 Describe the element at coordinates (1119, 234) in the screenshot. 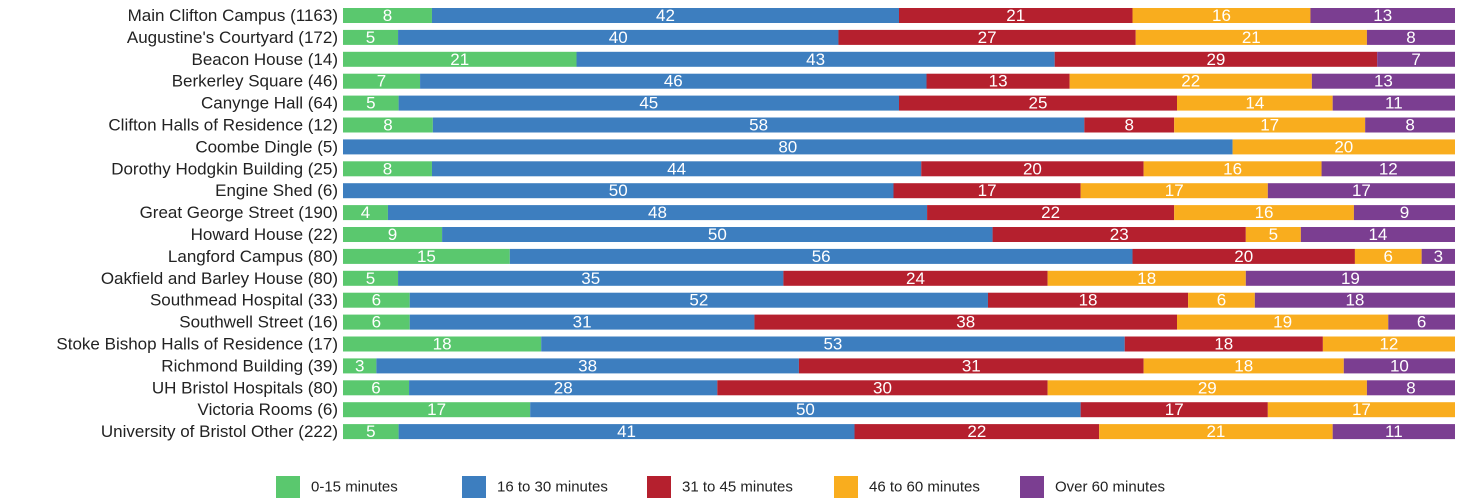

I see `bar-value-label: 23` at that location.